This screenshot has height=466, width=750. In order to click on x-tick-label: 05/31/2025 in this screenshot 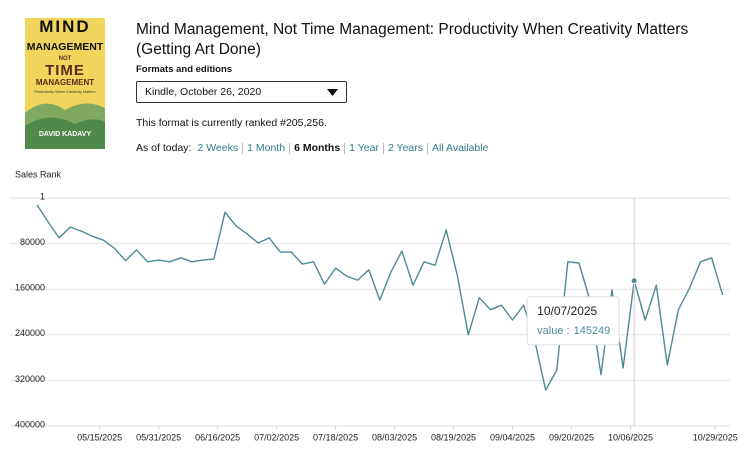, I will do `click(158, 437)`.